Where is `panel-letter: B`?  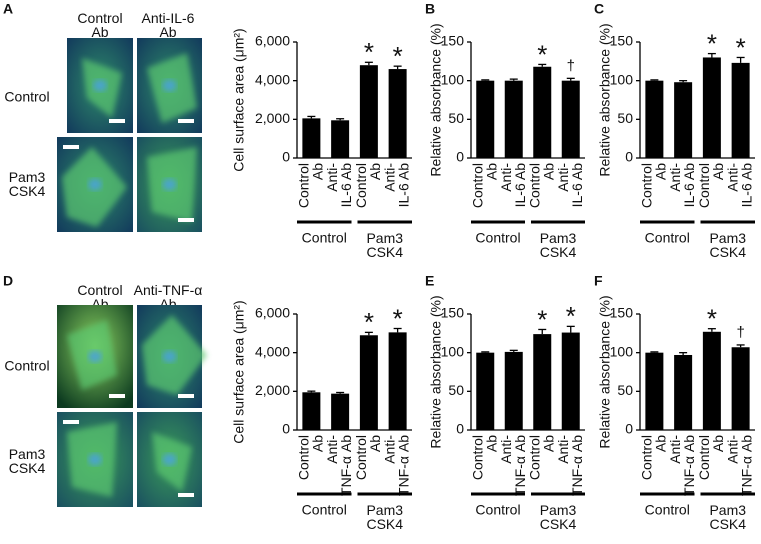 panel-letter: B is located at coordinates (430, 9).